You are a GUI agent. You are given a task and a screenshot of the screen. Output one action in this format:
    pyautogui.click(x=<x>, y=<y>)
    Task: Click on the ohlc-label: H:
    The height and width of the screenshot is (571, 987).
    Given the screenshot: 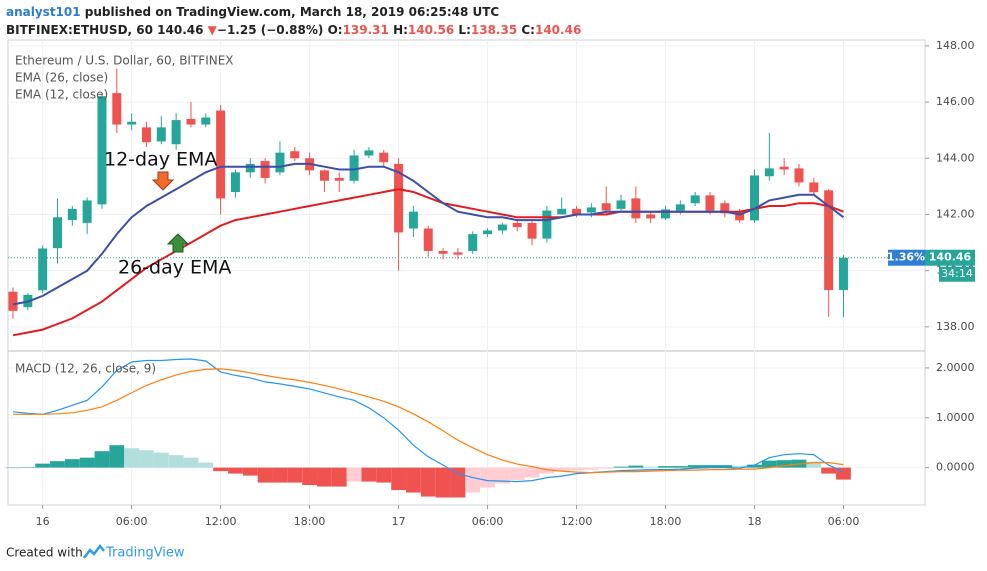 What is the action you would take?
    pyautogui.click(x=400, y=30)
    